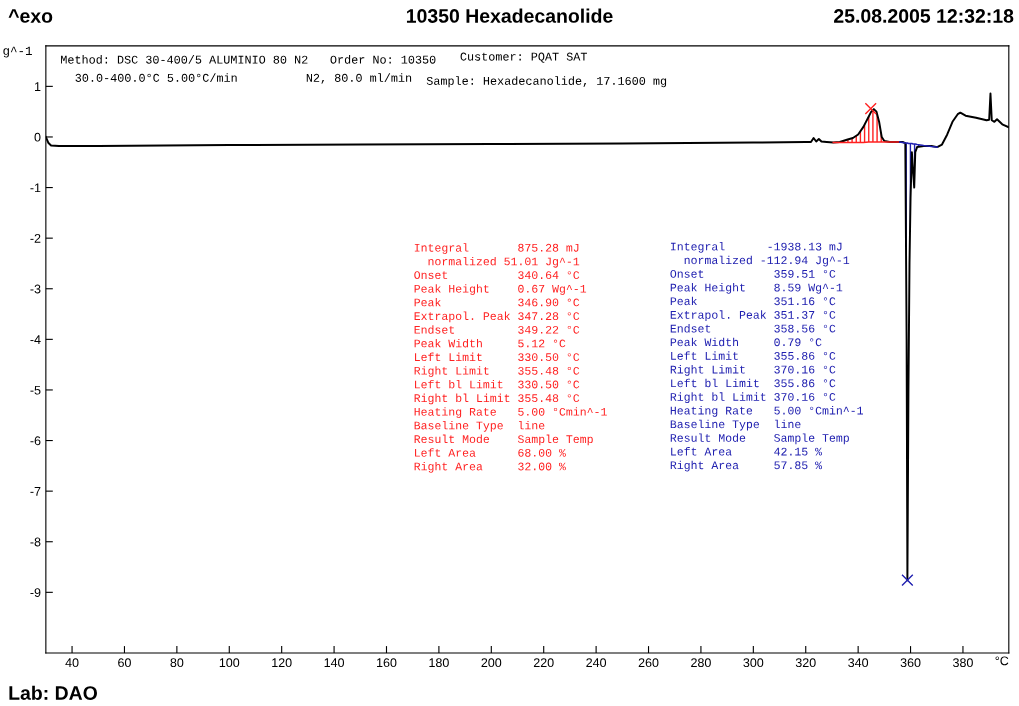 The height and width of the screenshot is (706, 1019). I want to click on x-tick-label: 280, so click(701, 663).